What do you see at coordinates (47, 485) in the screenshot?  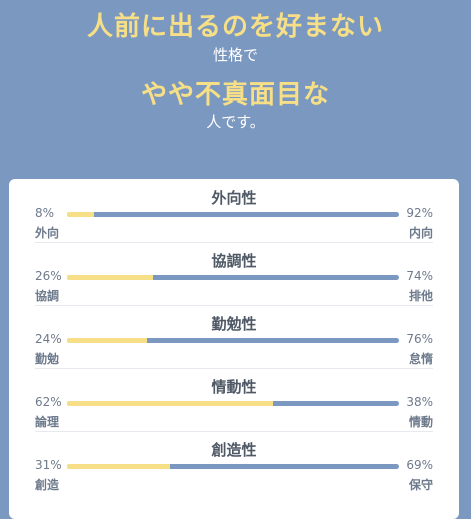 I see `trait-left-label: 創造` at bounding box center [47, 485].